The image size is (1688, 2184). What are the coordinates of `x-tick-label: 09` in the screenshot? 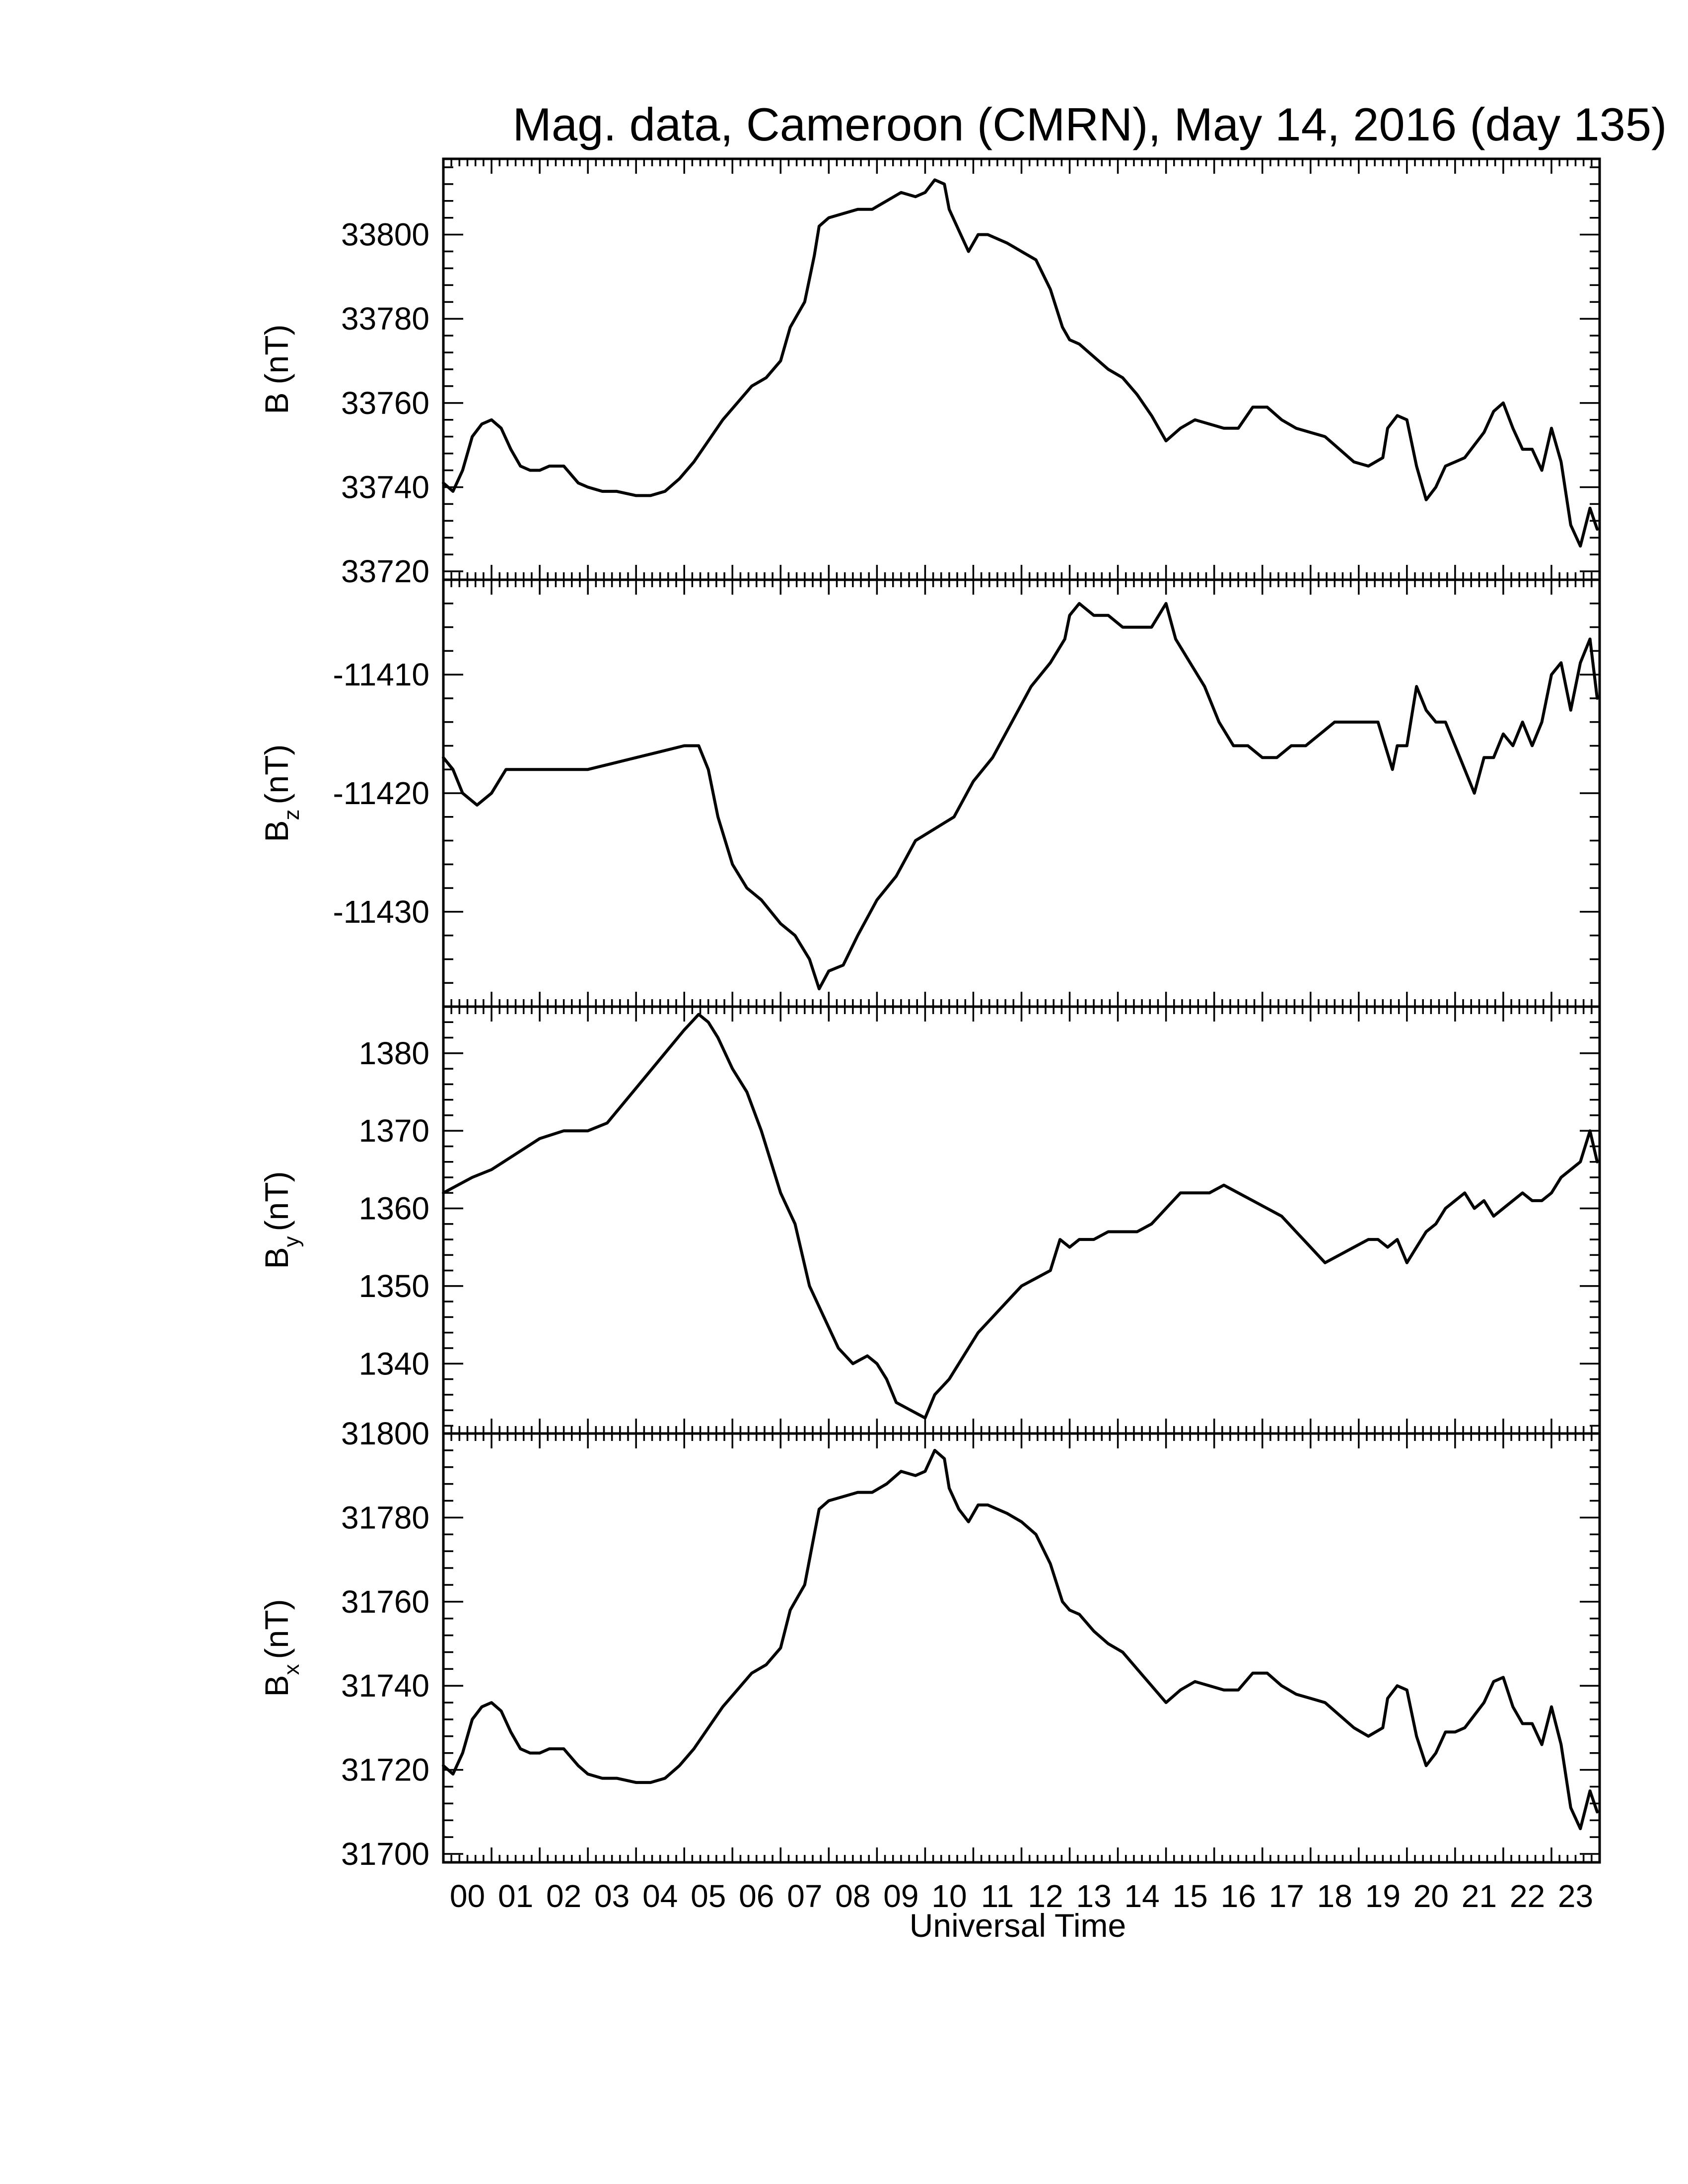 It's located at (900, 1896).